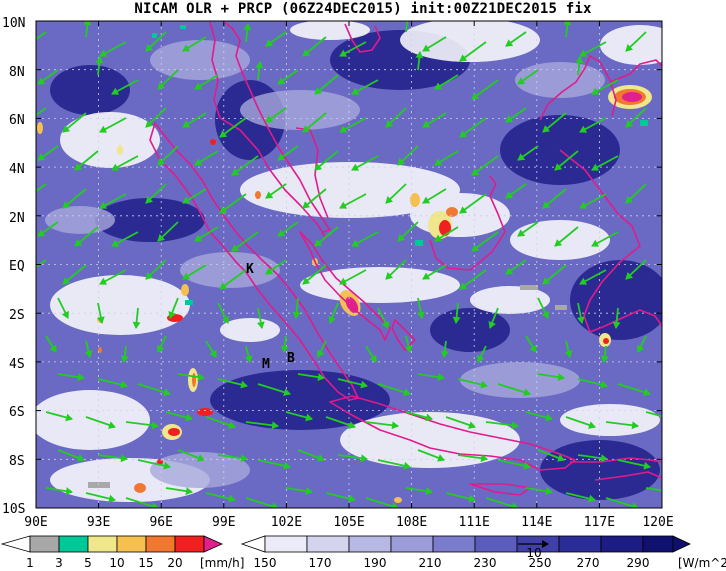  I want to click on lon-label-117e: 117E, so click(599, 522).